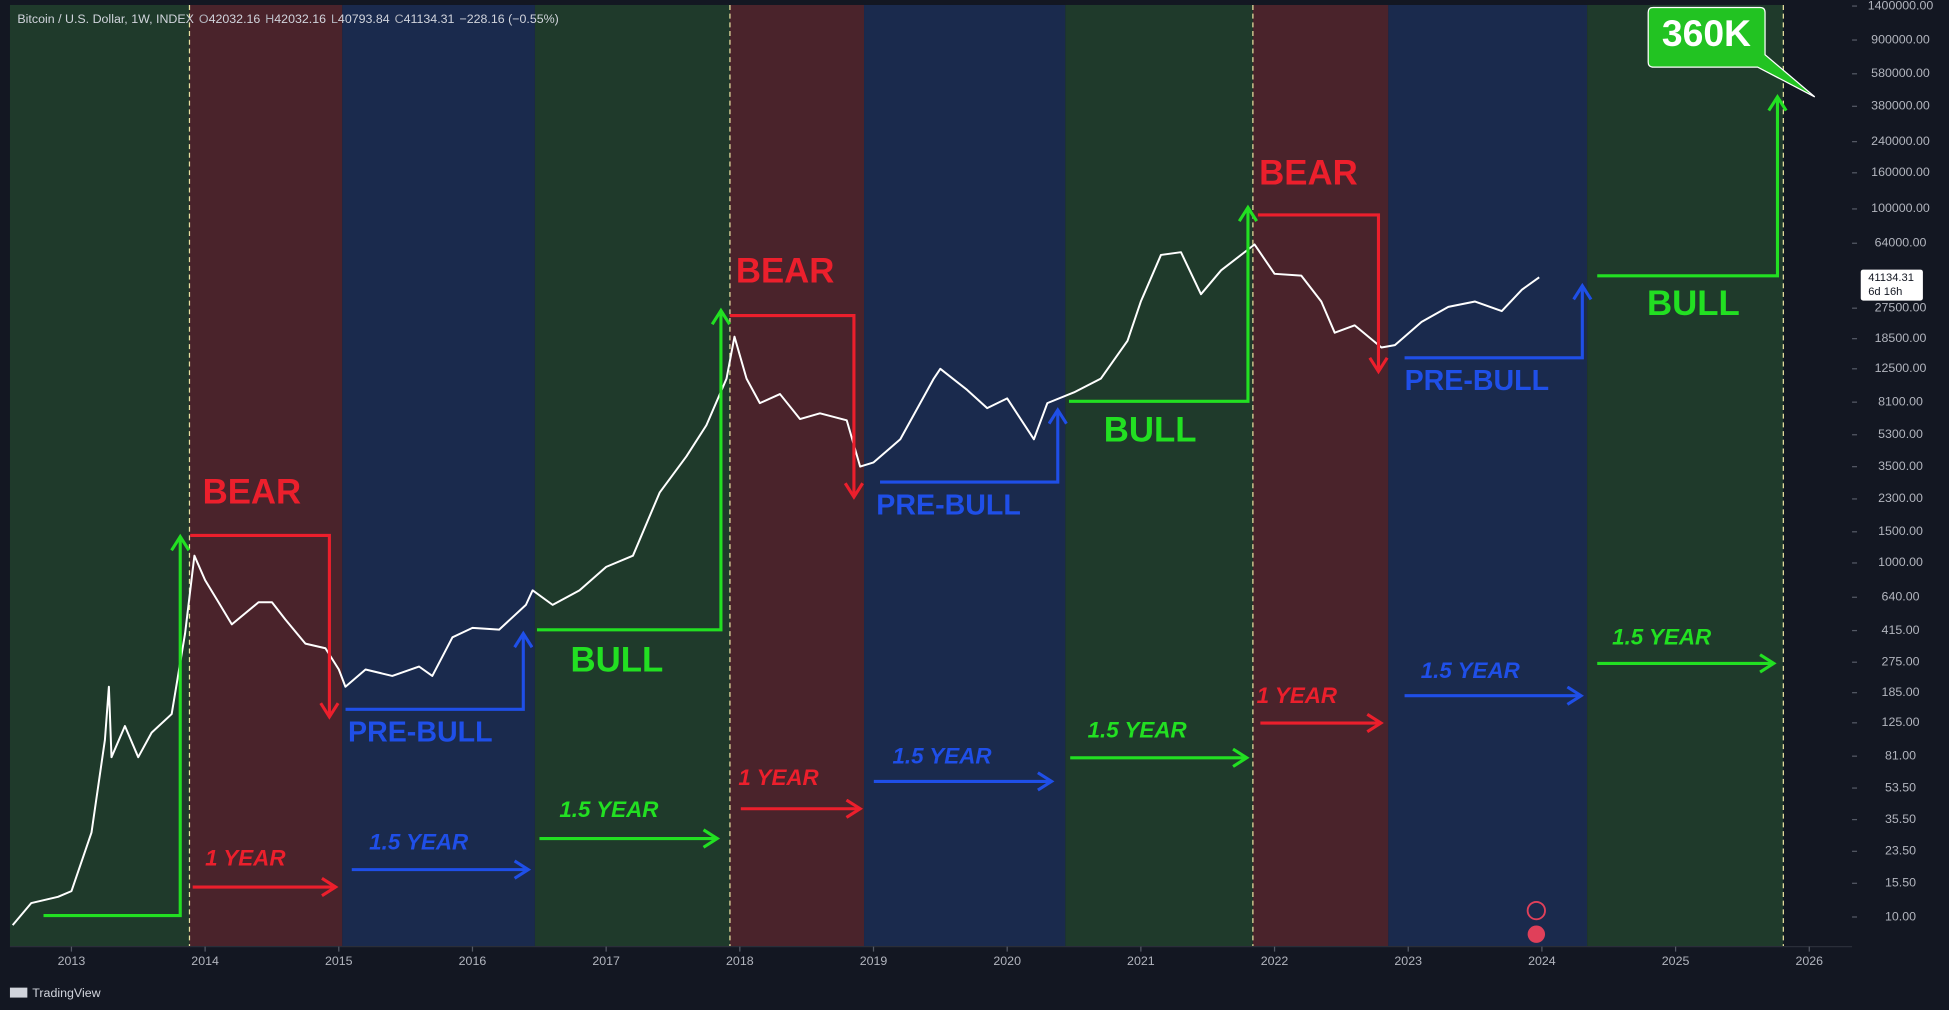 This screenshot has height=1010, width=1949. Describe the element at coordinates (1901, 722) in the screenshot. I see `y-tick-label: 125.00` at that location.